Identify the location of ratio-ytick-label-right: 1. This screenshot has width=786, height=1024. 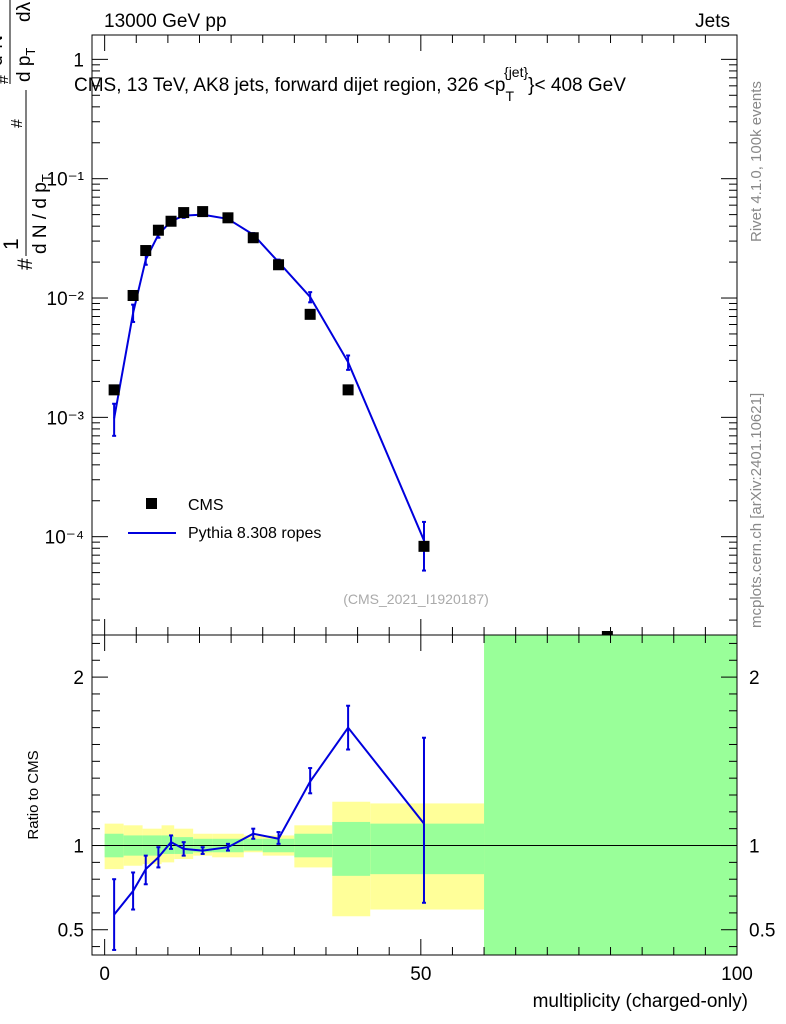
(754, 847).